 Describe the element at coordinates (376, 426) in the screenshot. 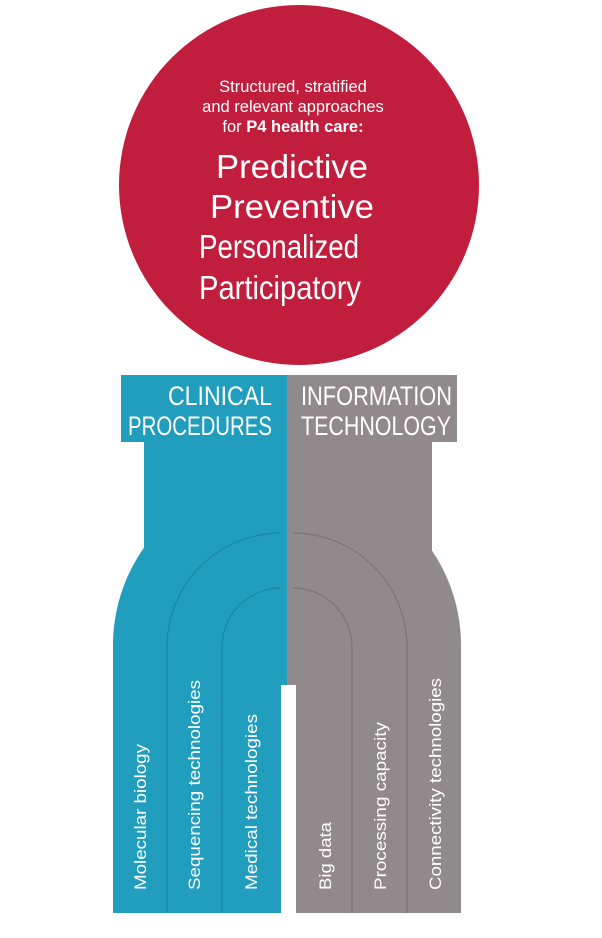

I see `it-title-line-2: TECHNOLOGY` at that location.